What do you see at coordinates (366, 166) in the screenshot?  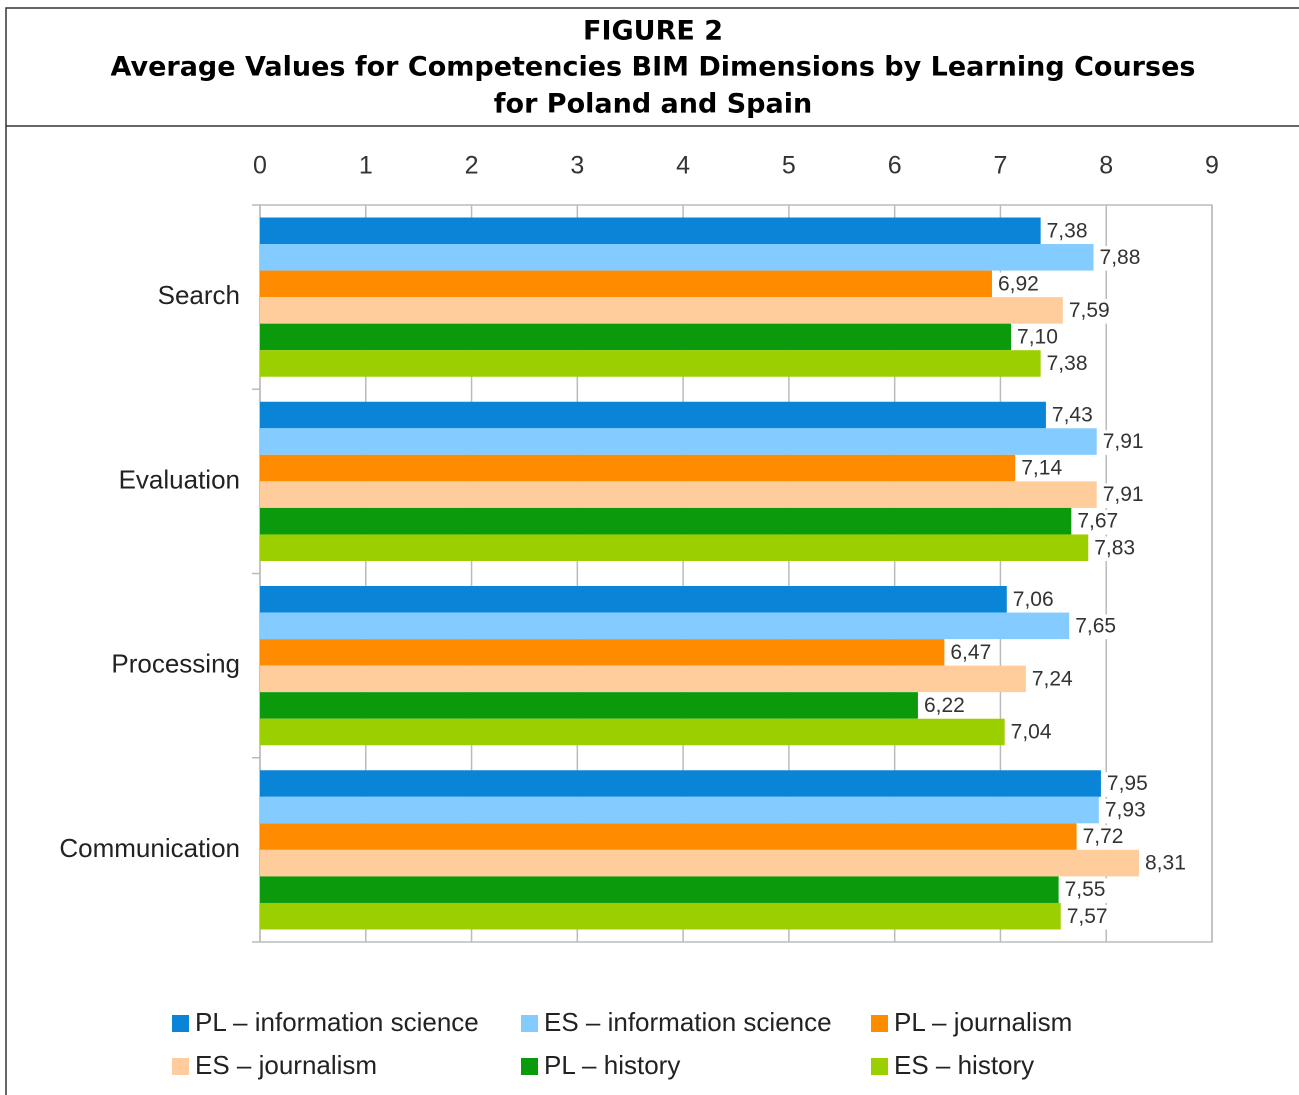 I see `x-tick-label: 1` at bounding box center [366, 166].